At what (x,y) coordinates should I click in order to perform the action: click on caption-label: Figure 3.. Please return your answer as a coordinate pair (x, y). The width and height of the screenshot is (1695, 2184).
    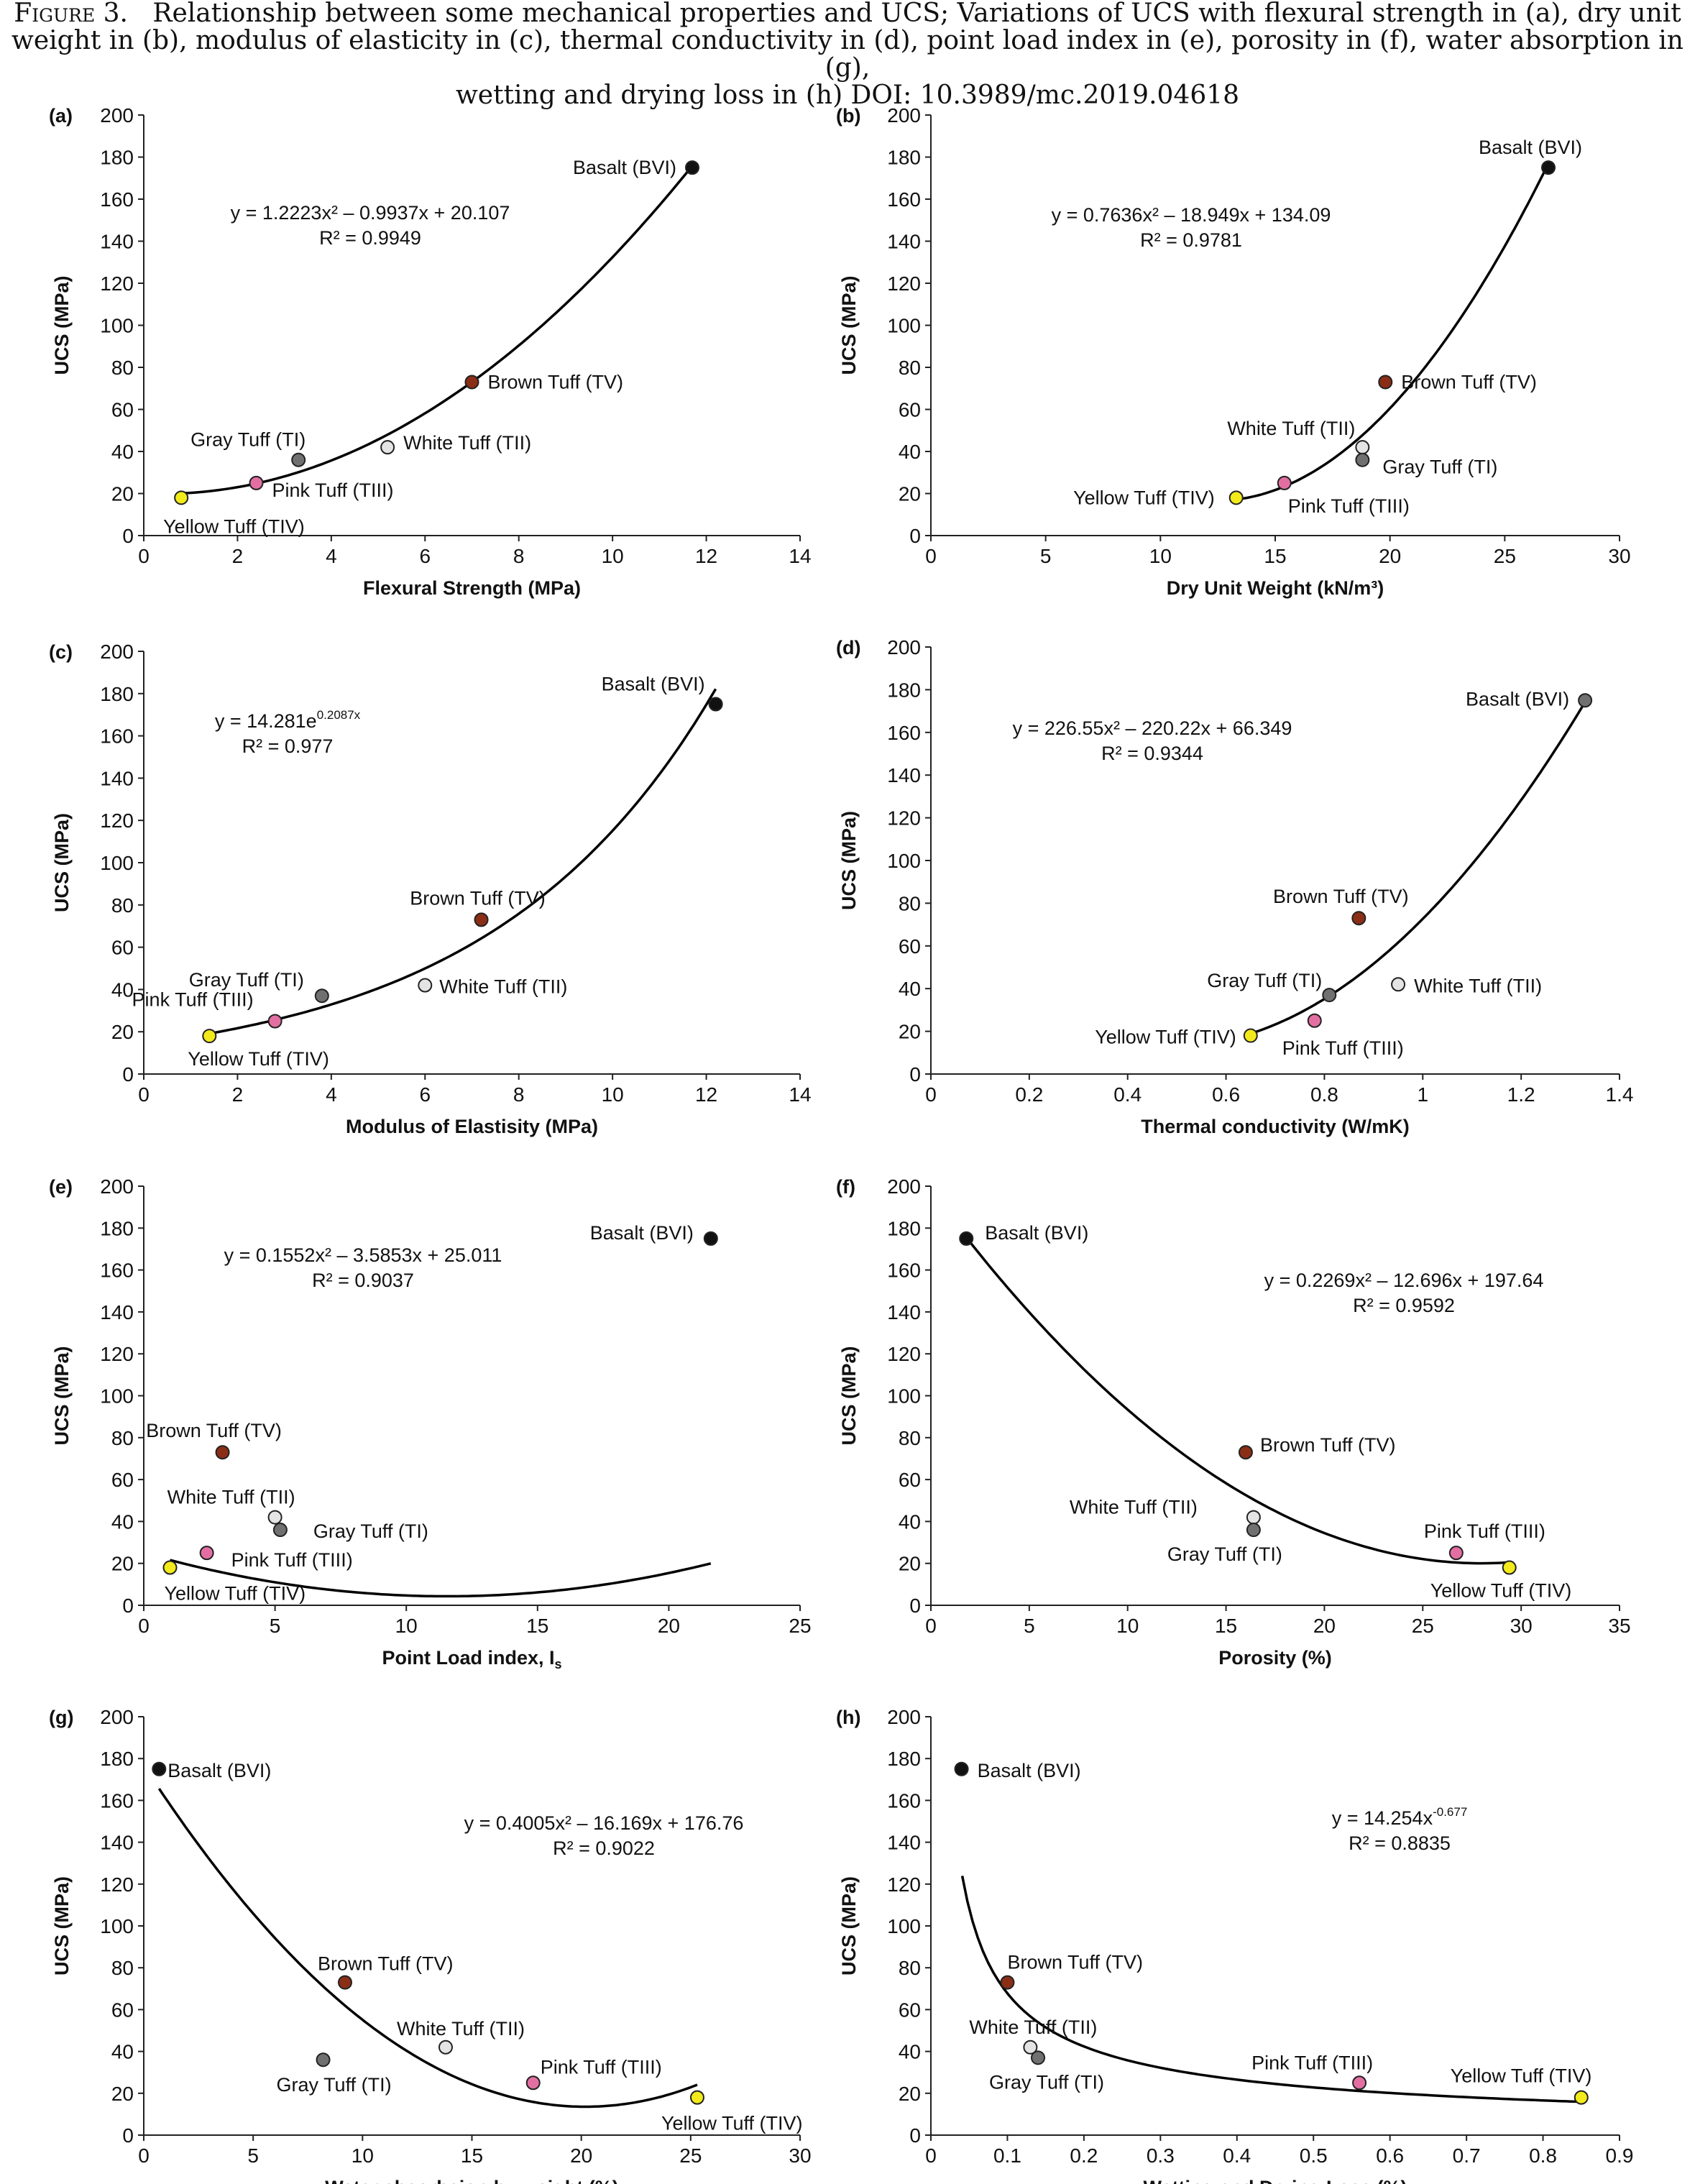
    Looking at the image, I should click on (71, 14).